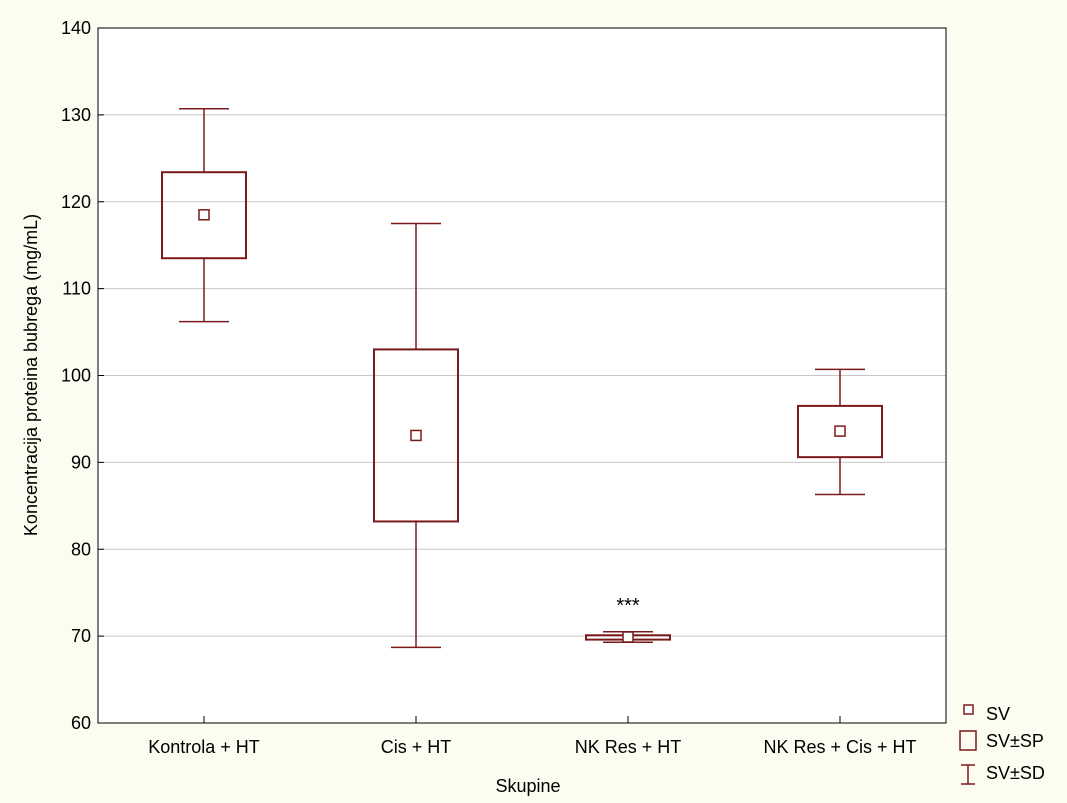 This screenshot has height=803, width=1067. Describe the element at coordinates (1015, 741) in the screenshot. I see `legend-label: SV±SP` at that location.